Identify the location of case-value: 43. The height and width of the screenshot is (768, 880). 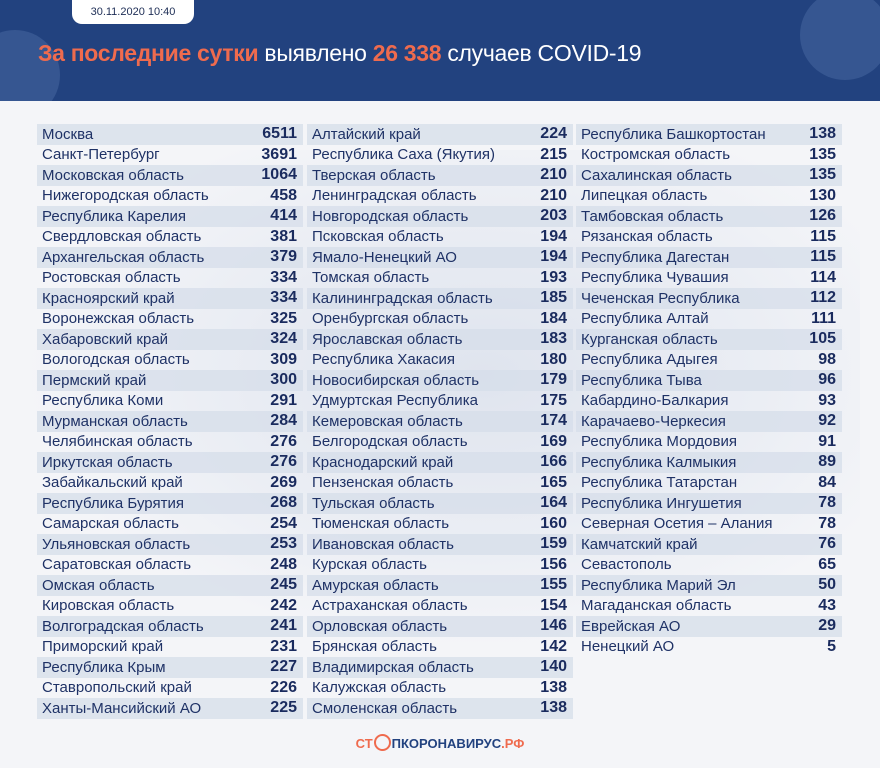
(827, 605).